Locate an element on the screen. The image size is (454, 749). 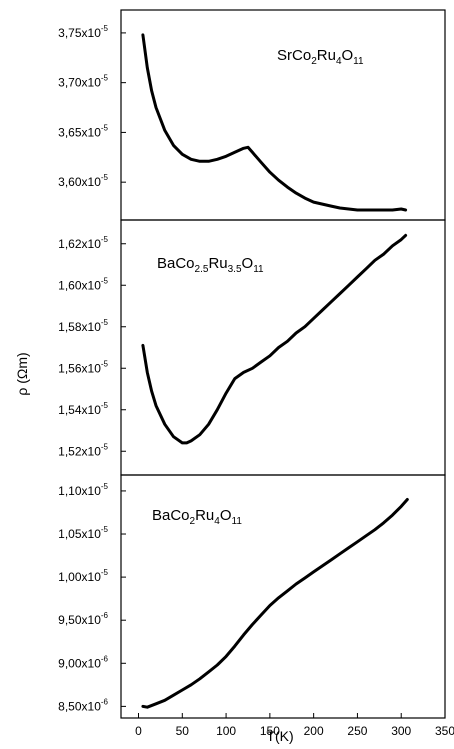
x-tick-label: 50 is located at coordinates (183, 731).